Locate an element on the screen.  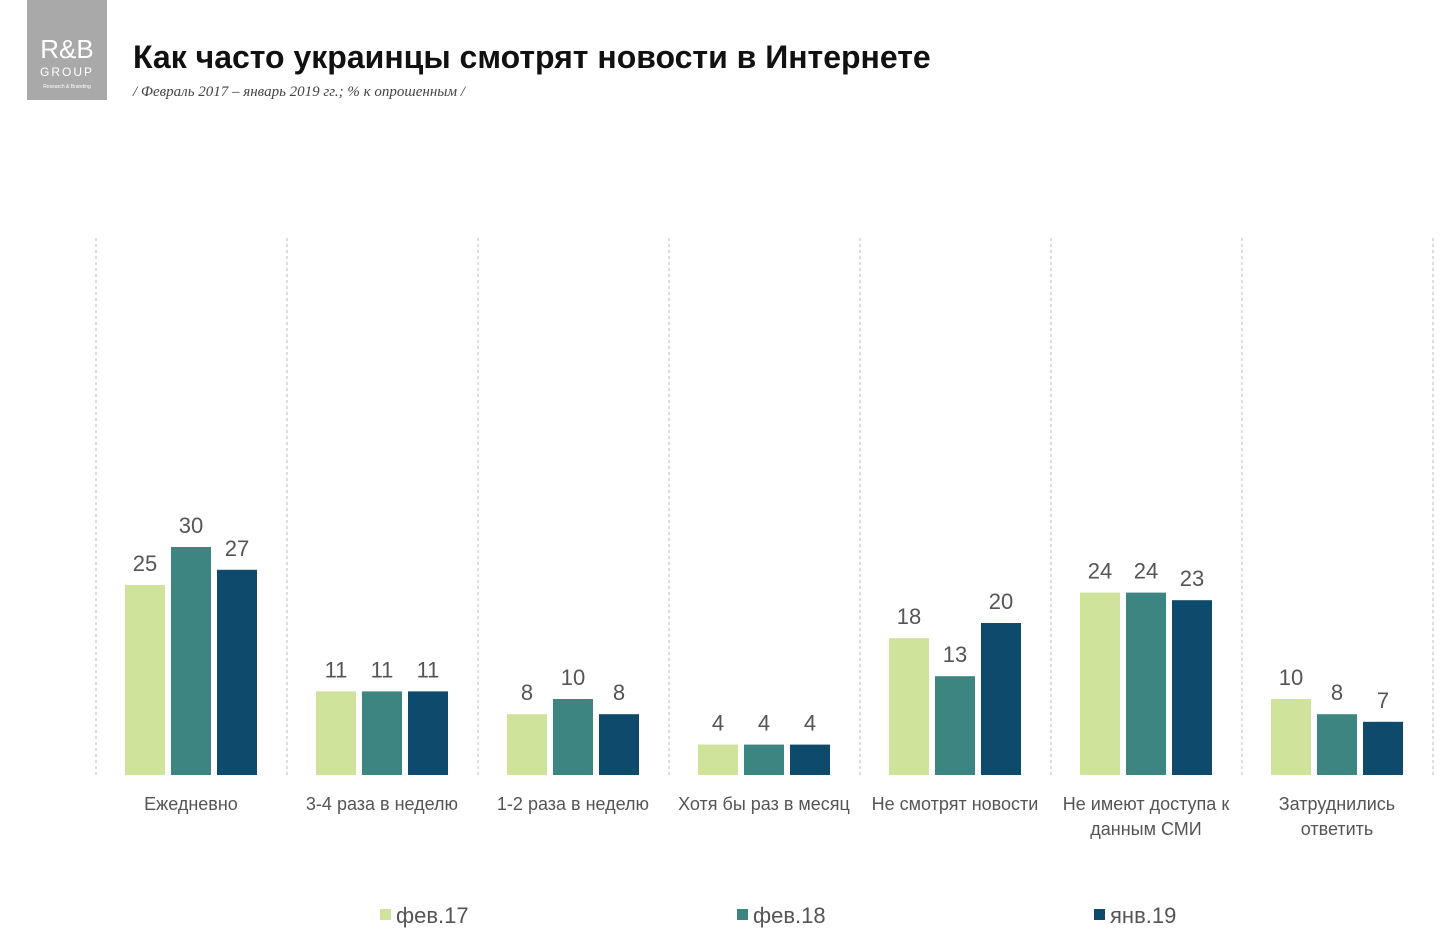
x-tick-label: Хотя бы раз в месяц is located at coordinates (764, 804).